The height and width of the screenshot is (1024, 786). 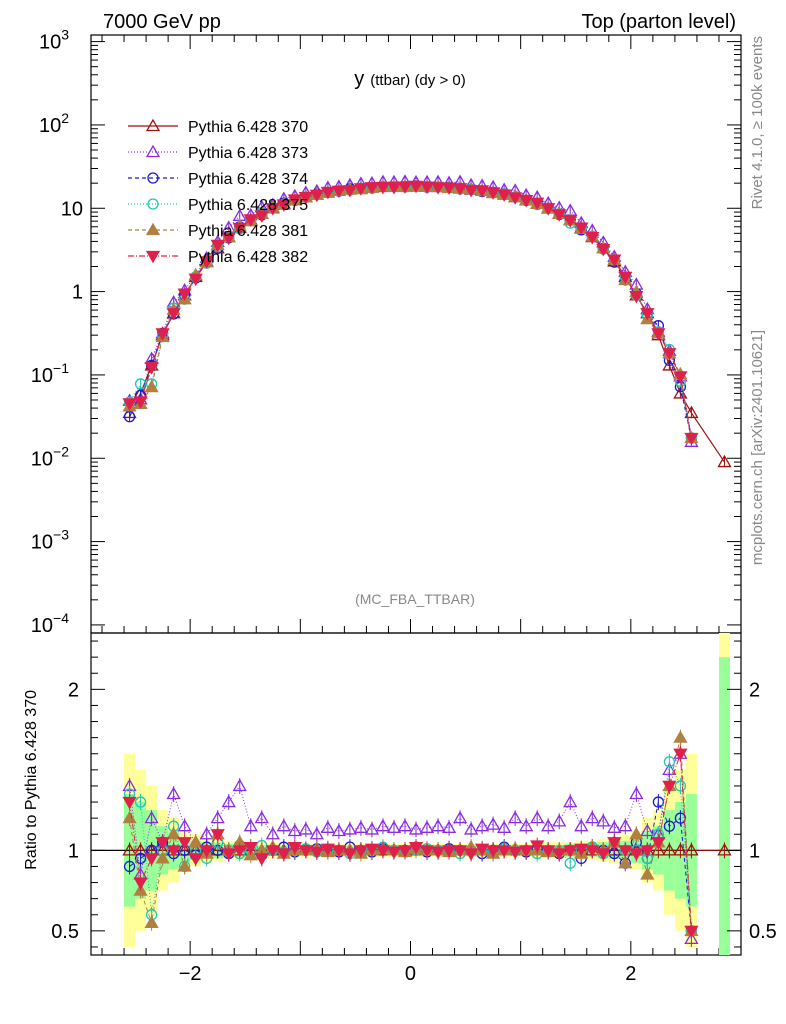 I want to click on main-y-tick-label: 10⁻⁴, so click(x=50, y=623).